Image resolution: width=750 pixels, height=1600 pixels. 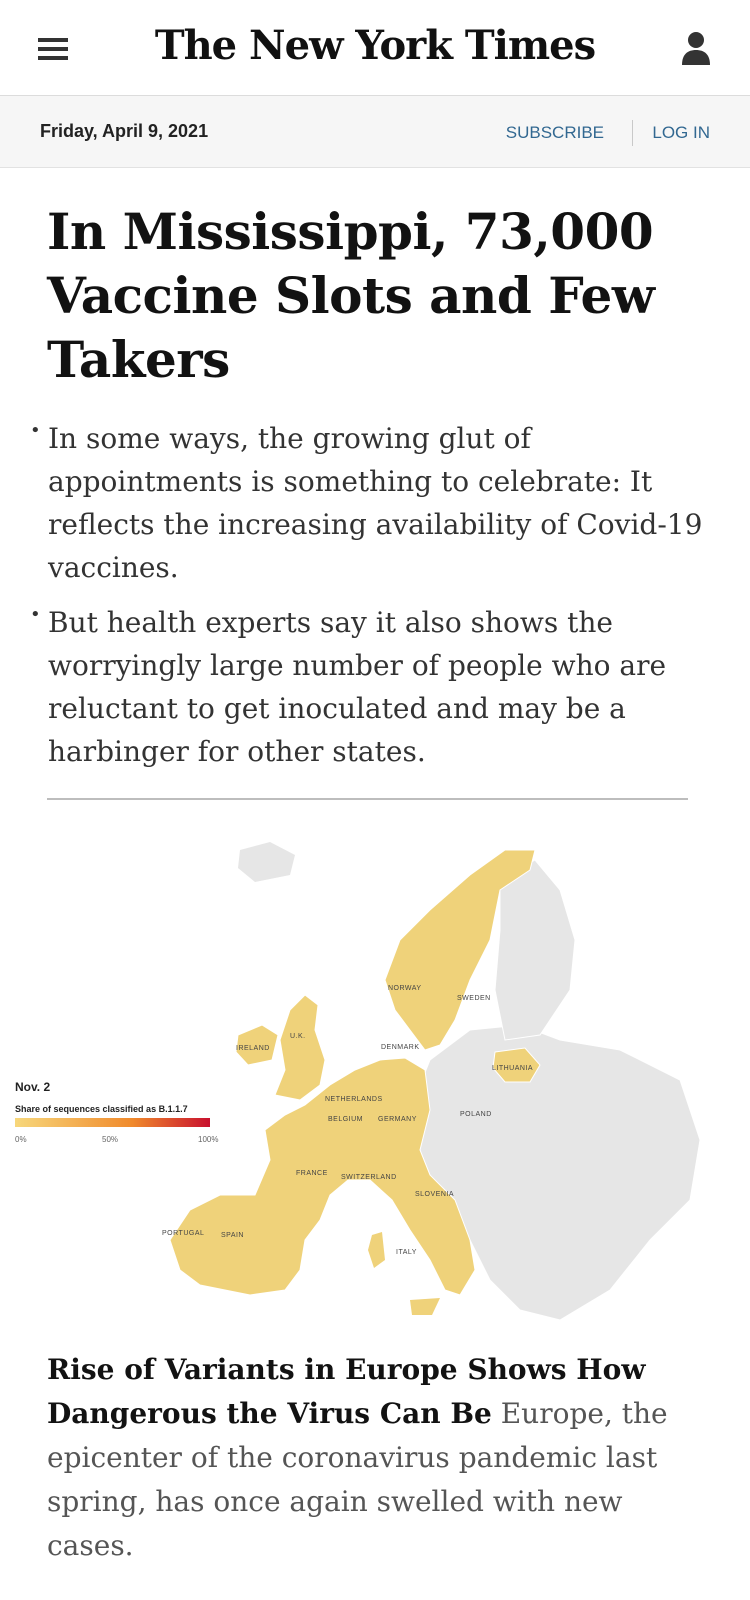 What do you see at coordinates (696, 48) in the screenshot?
I see `account-icon` at bounding box center [696, 48].